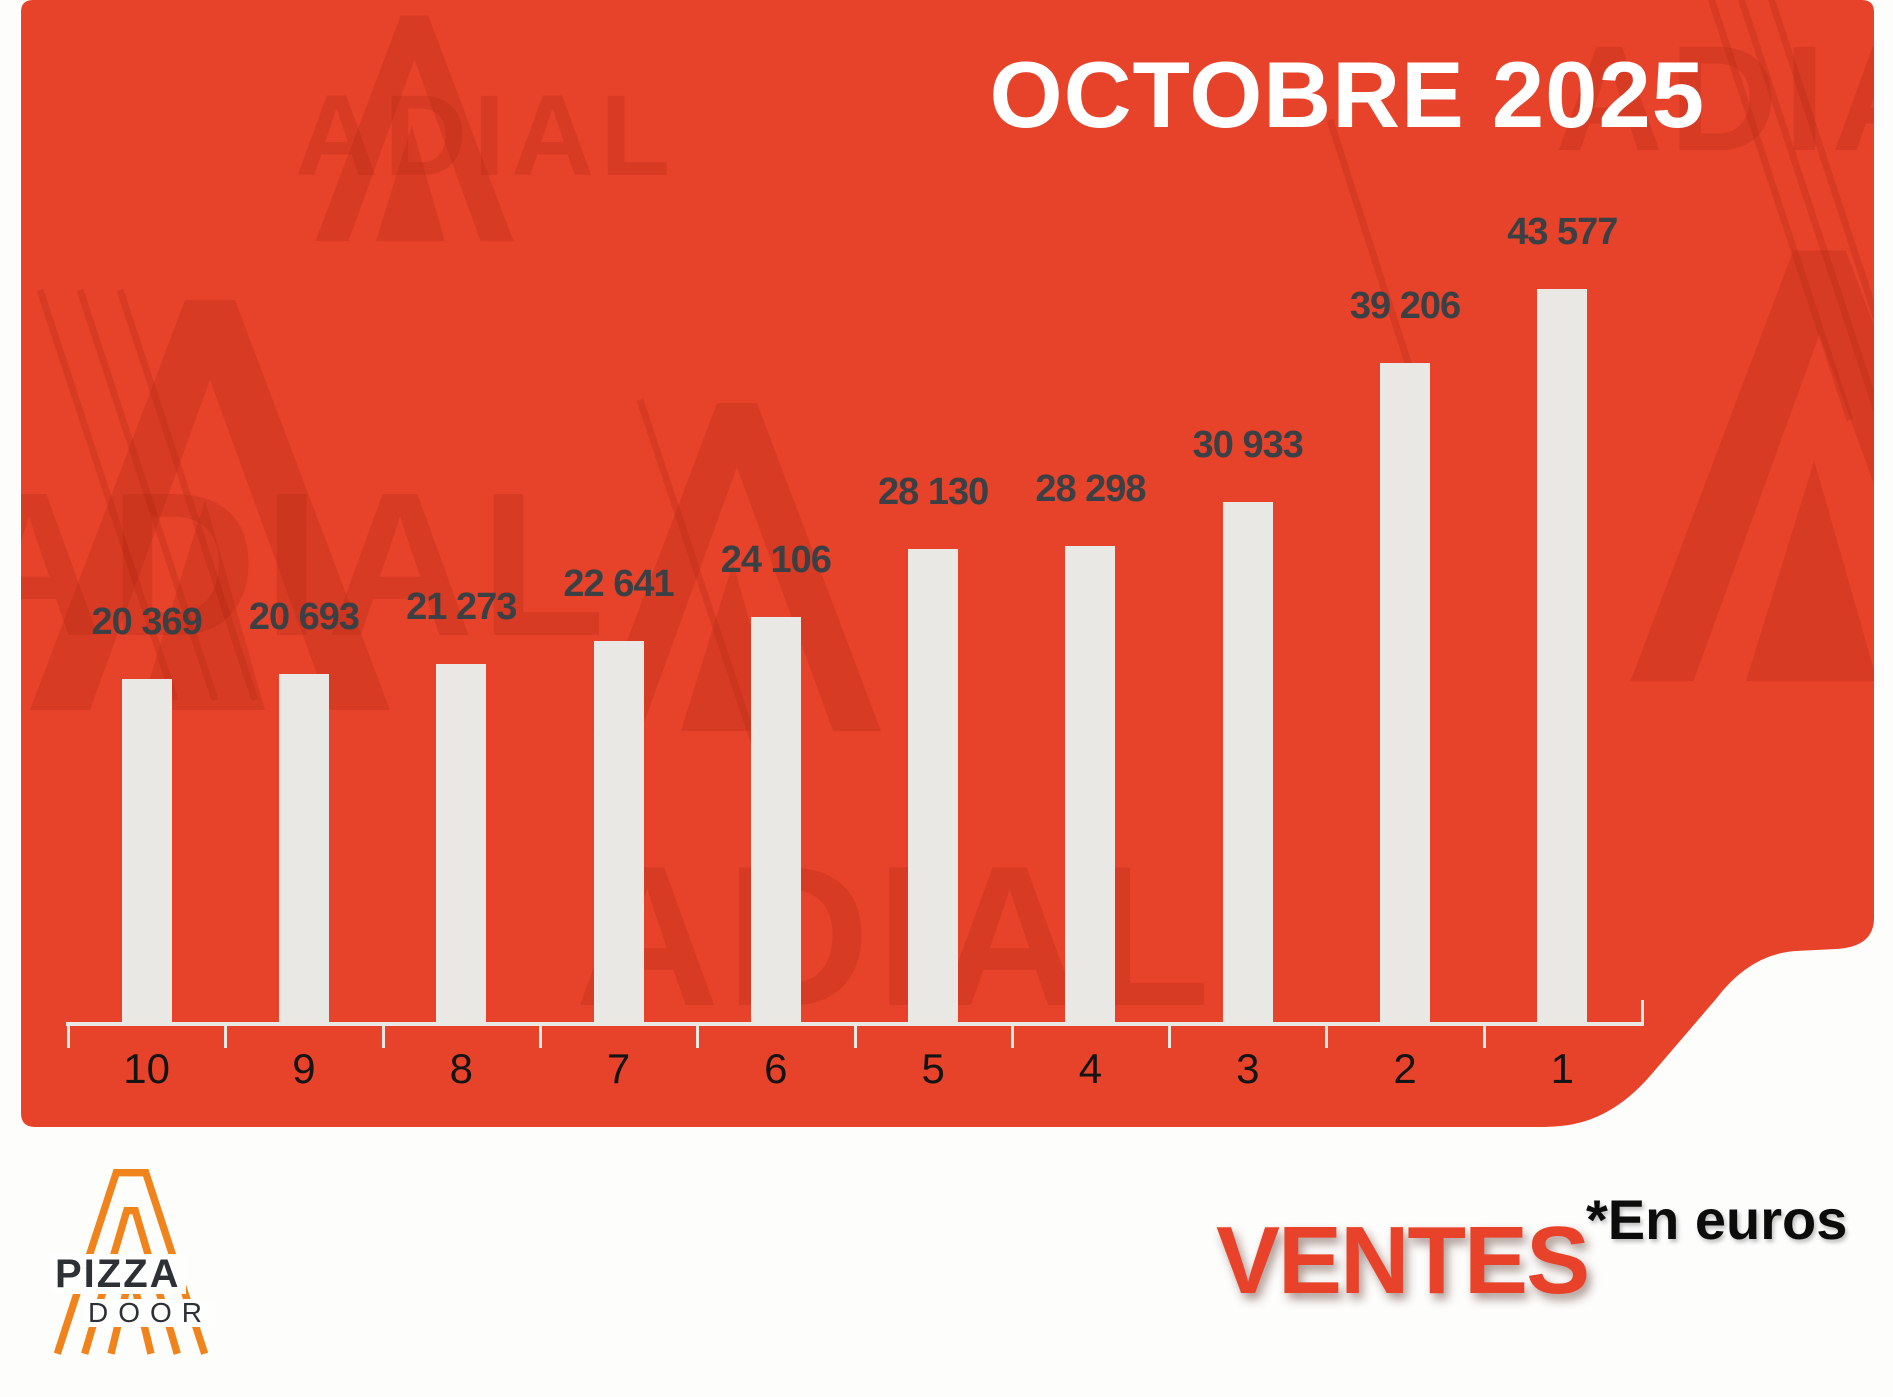  I want to click on x-axis-tick-label: 8, so click(461, 1068).